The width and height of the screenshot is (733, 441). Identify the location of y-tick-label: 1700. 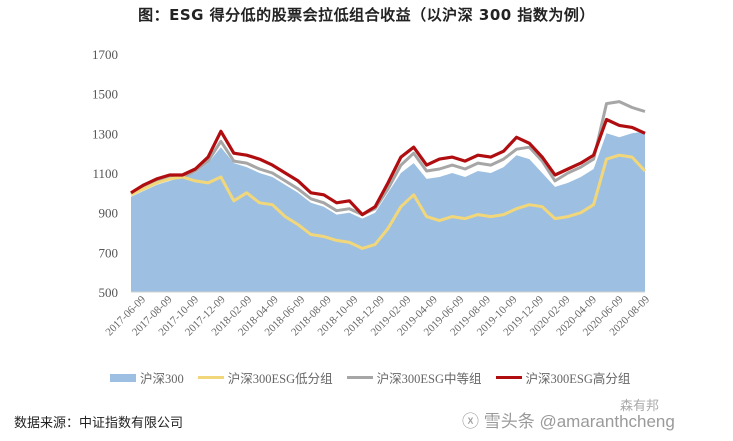
(105, 54).